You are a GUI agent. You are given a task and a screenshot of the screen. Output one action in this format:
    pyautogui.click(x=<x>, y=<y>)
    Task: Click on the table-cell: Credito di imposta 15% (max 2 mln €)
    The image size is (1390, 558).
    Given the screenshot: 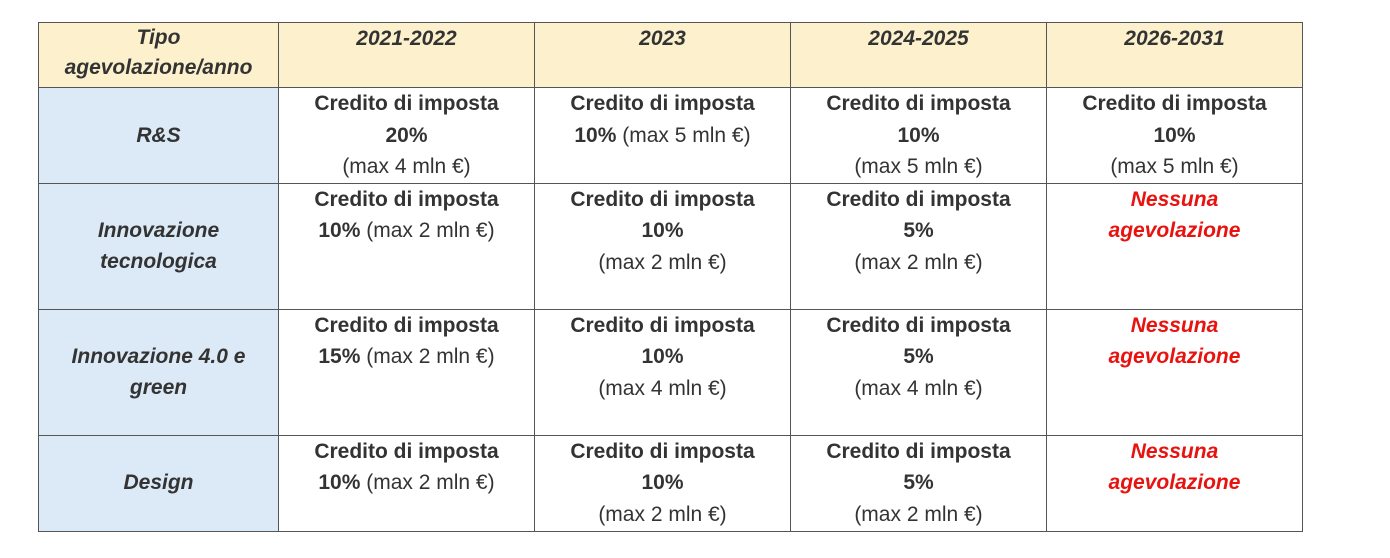 What is the action you would take?
    pyautogui.click(x=406, y=372)
    